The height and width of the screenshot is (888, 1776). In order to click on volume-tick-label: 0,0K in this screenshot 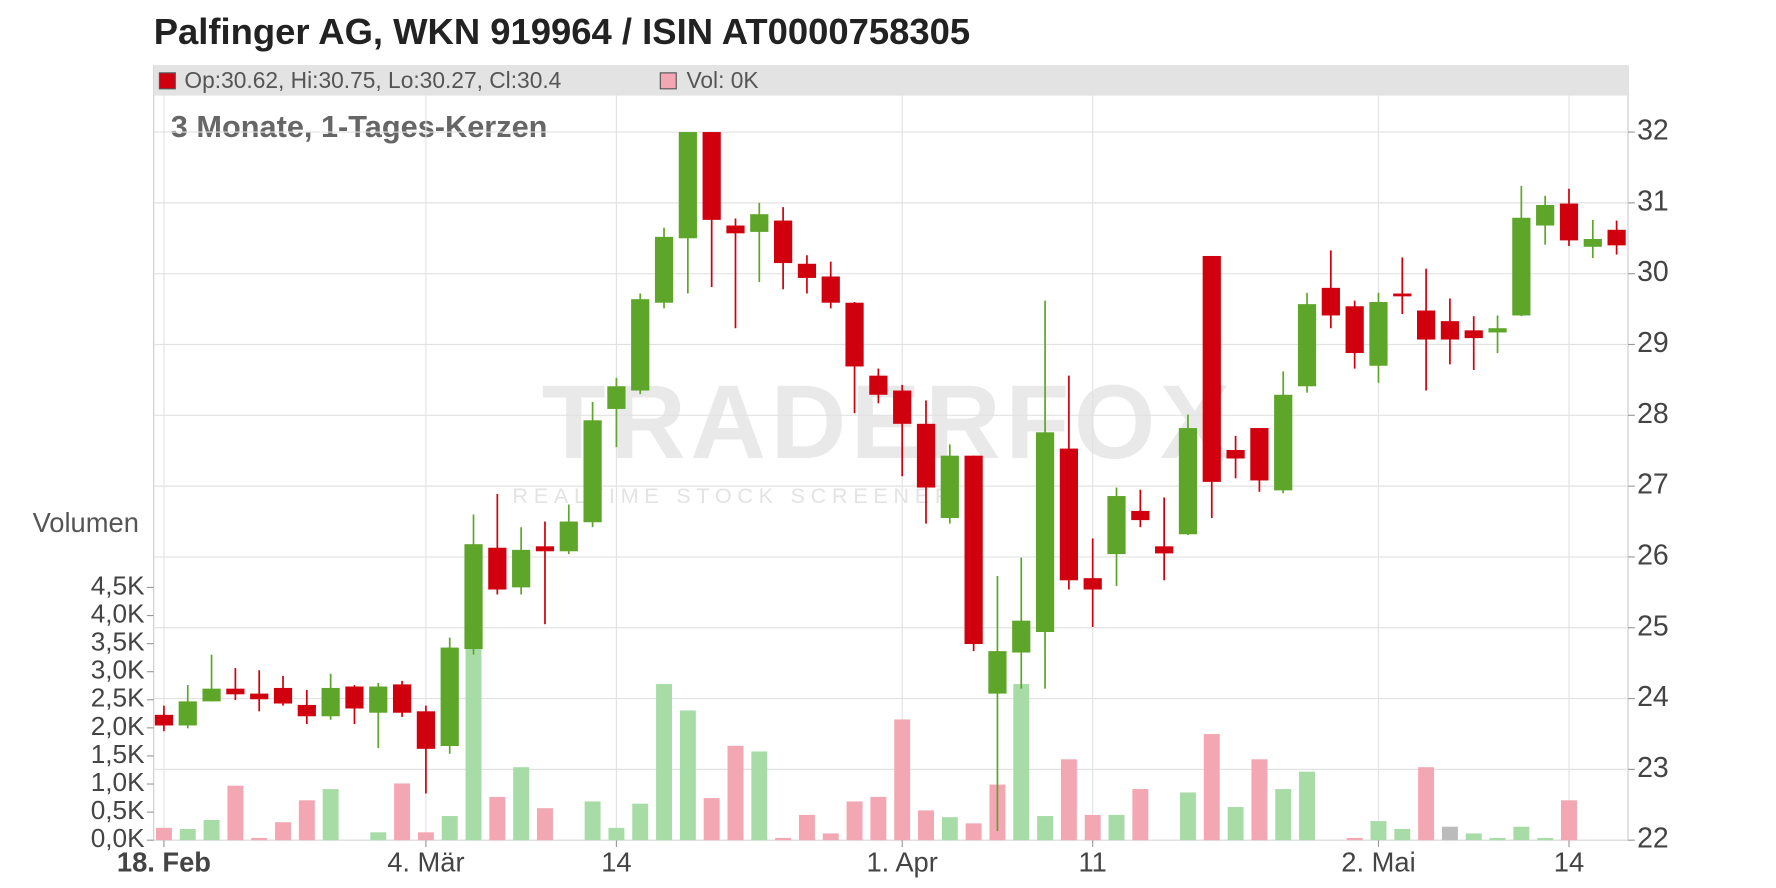, I will do `click(118, 838)`.